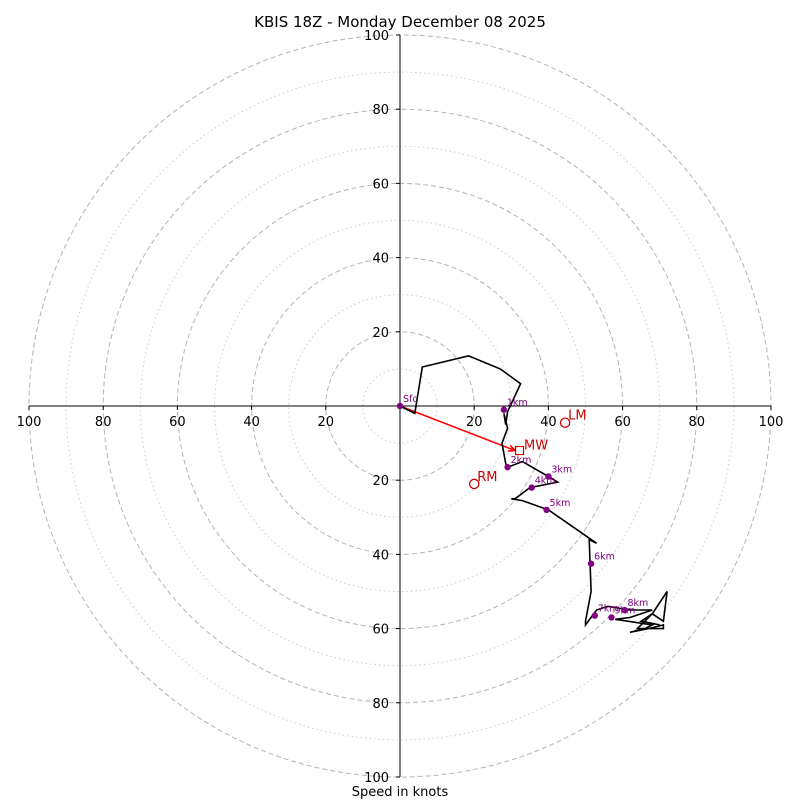 The image size is (800, 800). I want to click on shear-vector, so click(458, 428).